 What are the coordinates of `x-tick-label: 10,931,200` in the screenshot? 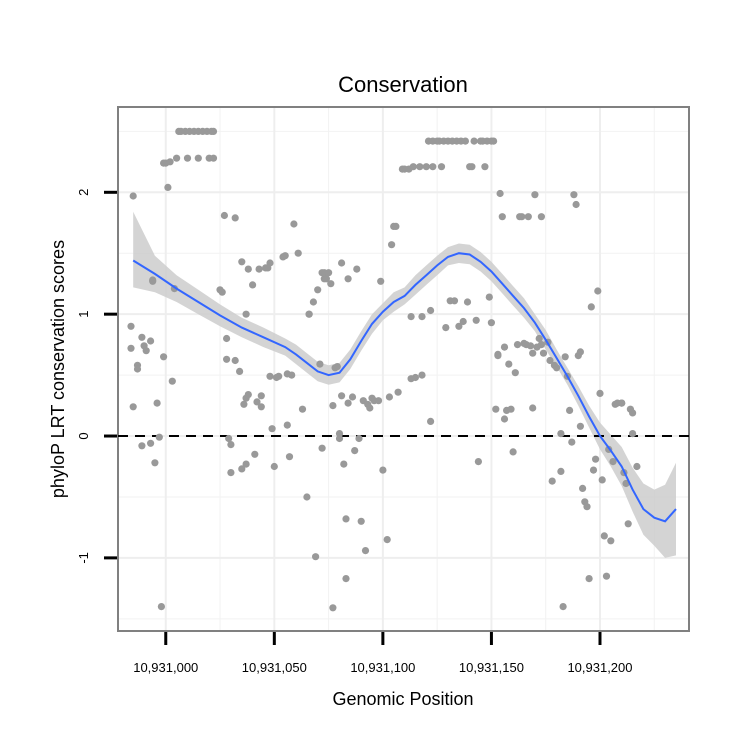 It's located at (599, 667).